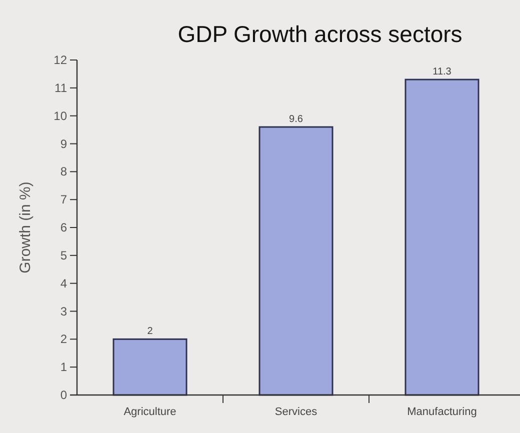  What do you see at coordinates (442, 412) in the screenshot?
I see `x-tick-label: Manufacturing` at bounding box center [442, 412].